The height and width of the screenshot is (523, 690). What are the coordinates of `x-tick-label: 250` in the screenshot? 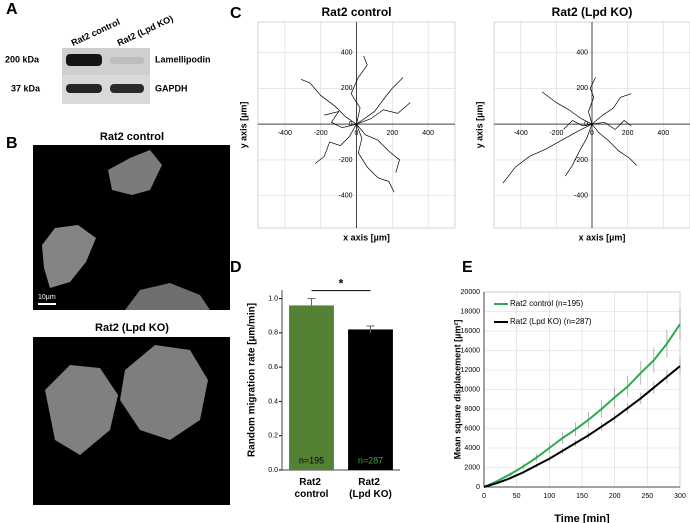 It's located at (647, 496).